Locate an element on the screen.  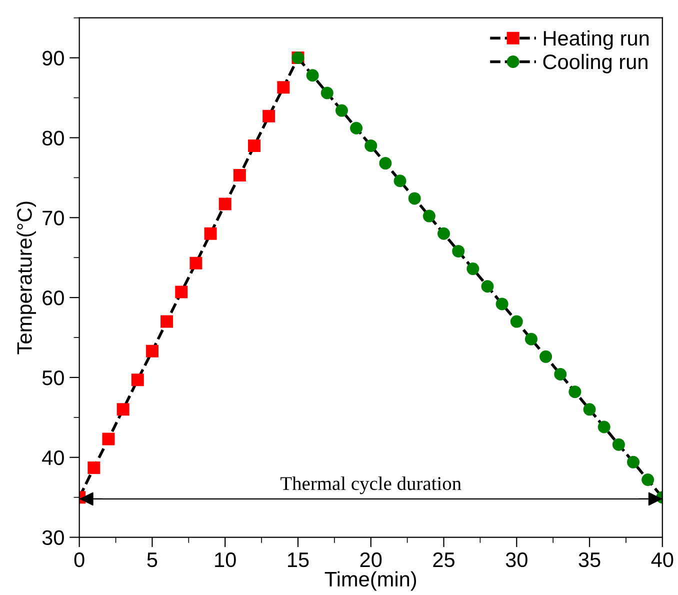
ref-line-label: Thermal cycle duration is located at coordinates (371, 485).